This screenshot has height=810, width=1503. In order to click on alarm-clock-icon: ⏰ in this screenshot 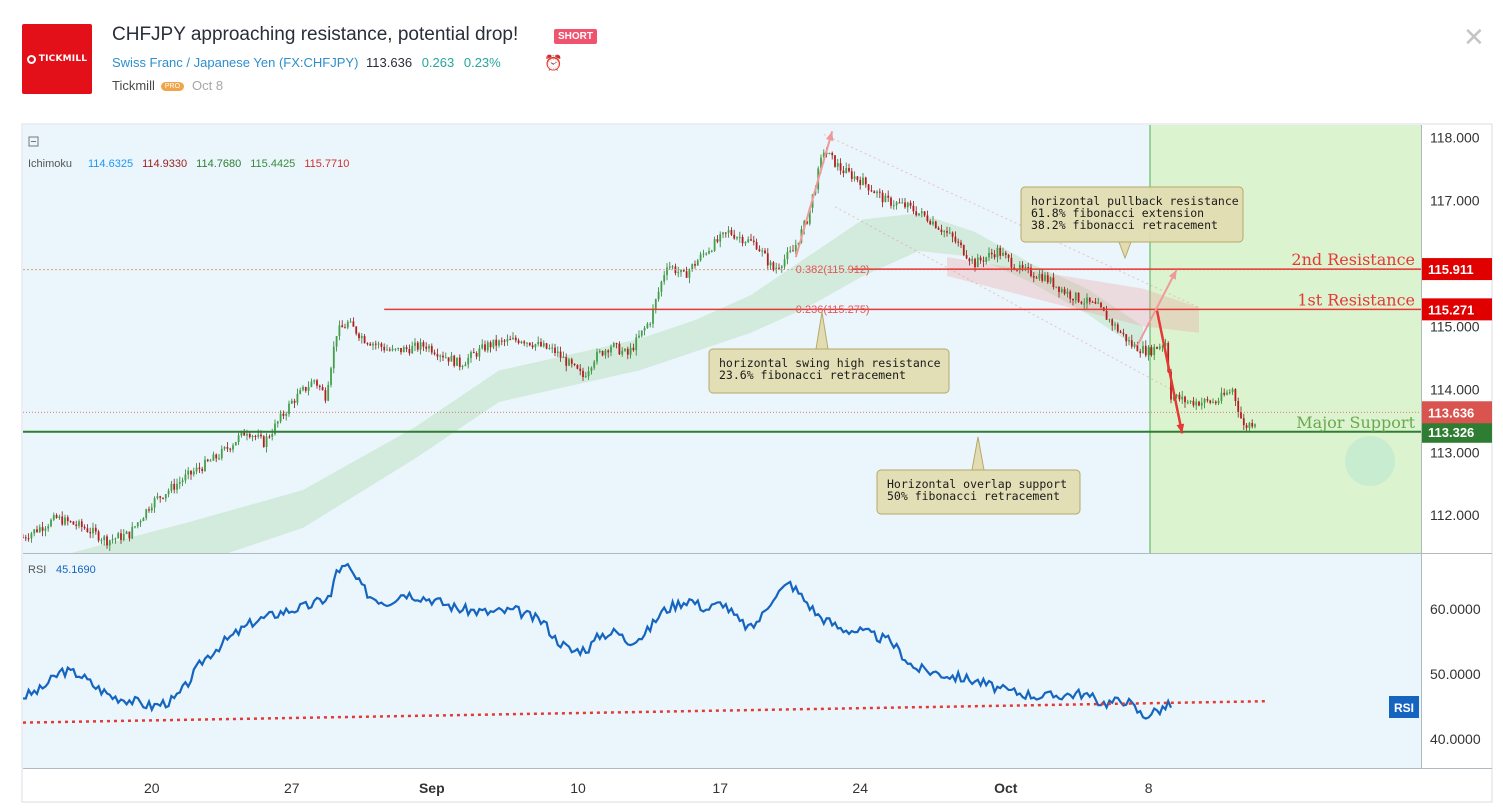, I will do `click(553, 63)`.